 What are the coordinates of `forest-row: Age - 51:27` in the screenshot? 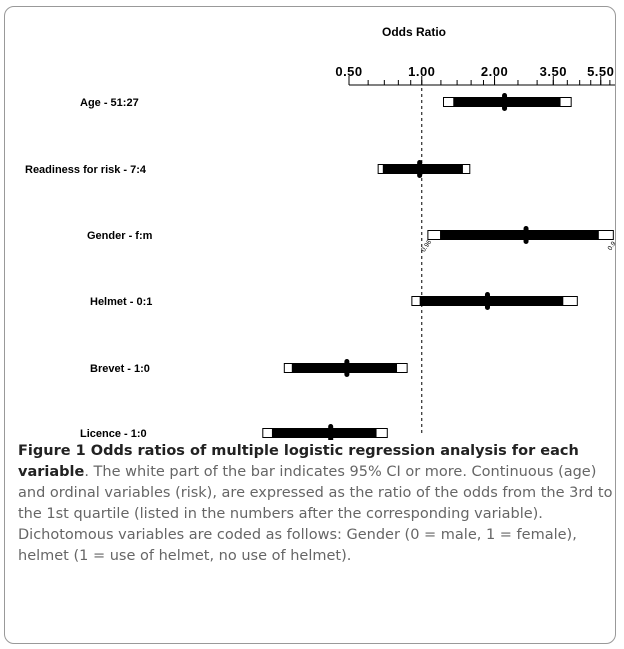 It's located at (326, 102).